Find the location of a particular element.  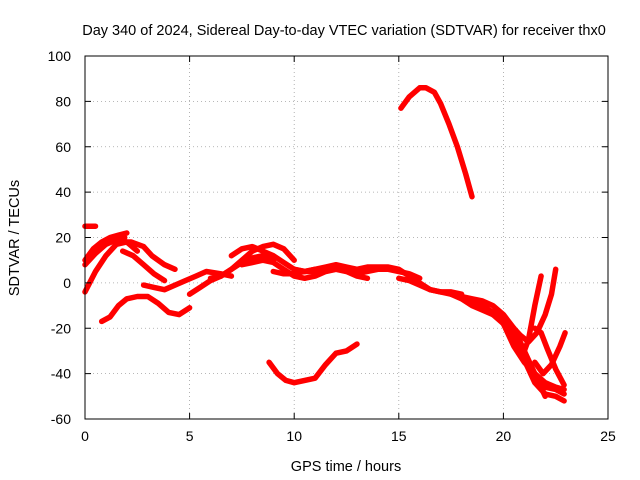

y-tick-label: 40 is located at coordinates (63, 192).